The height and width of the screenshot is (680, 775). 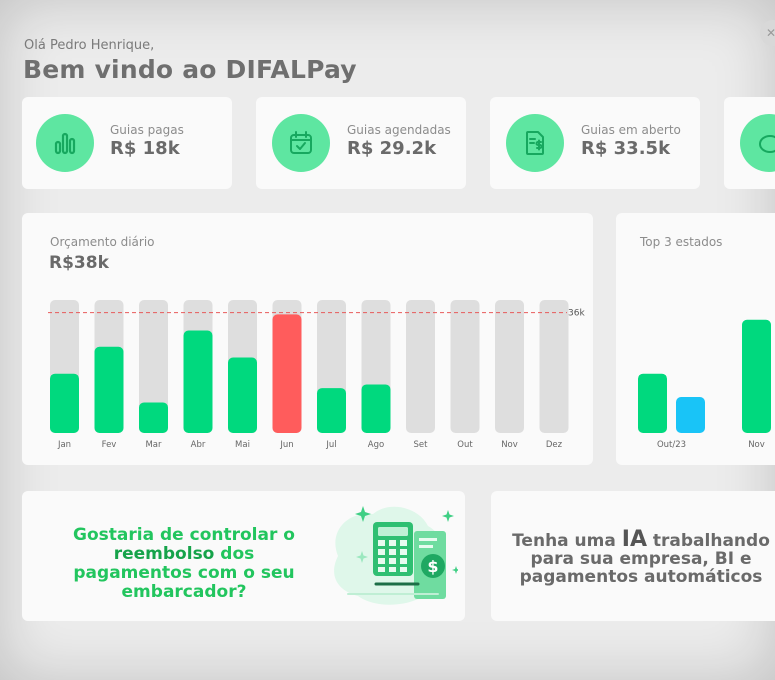 What do you see at coordinates (576, 314) in the screenshot?
I see `target-line-label: 36k` at bounding box center [576, 314].